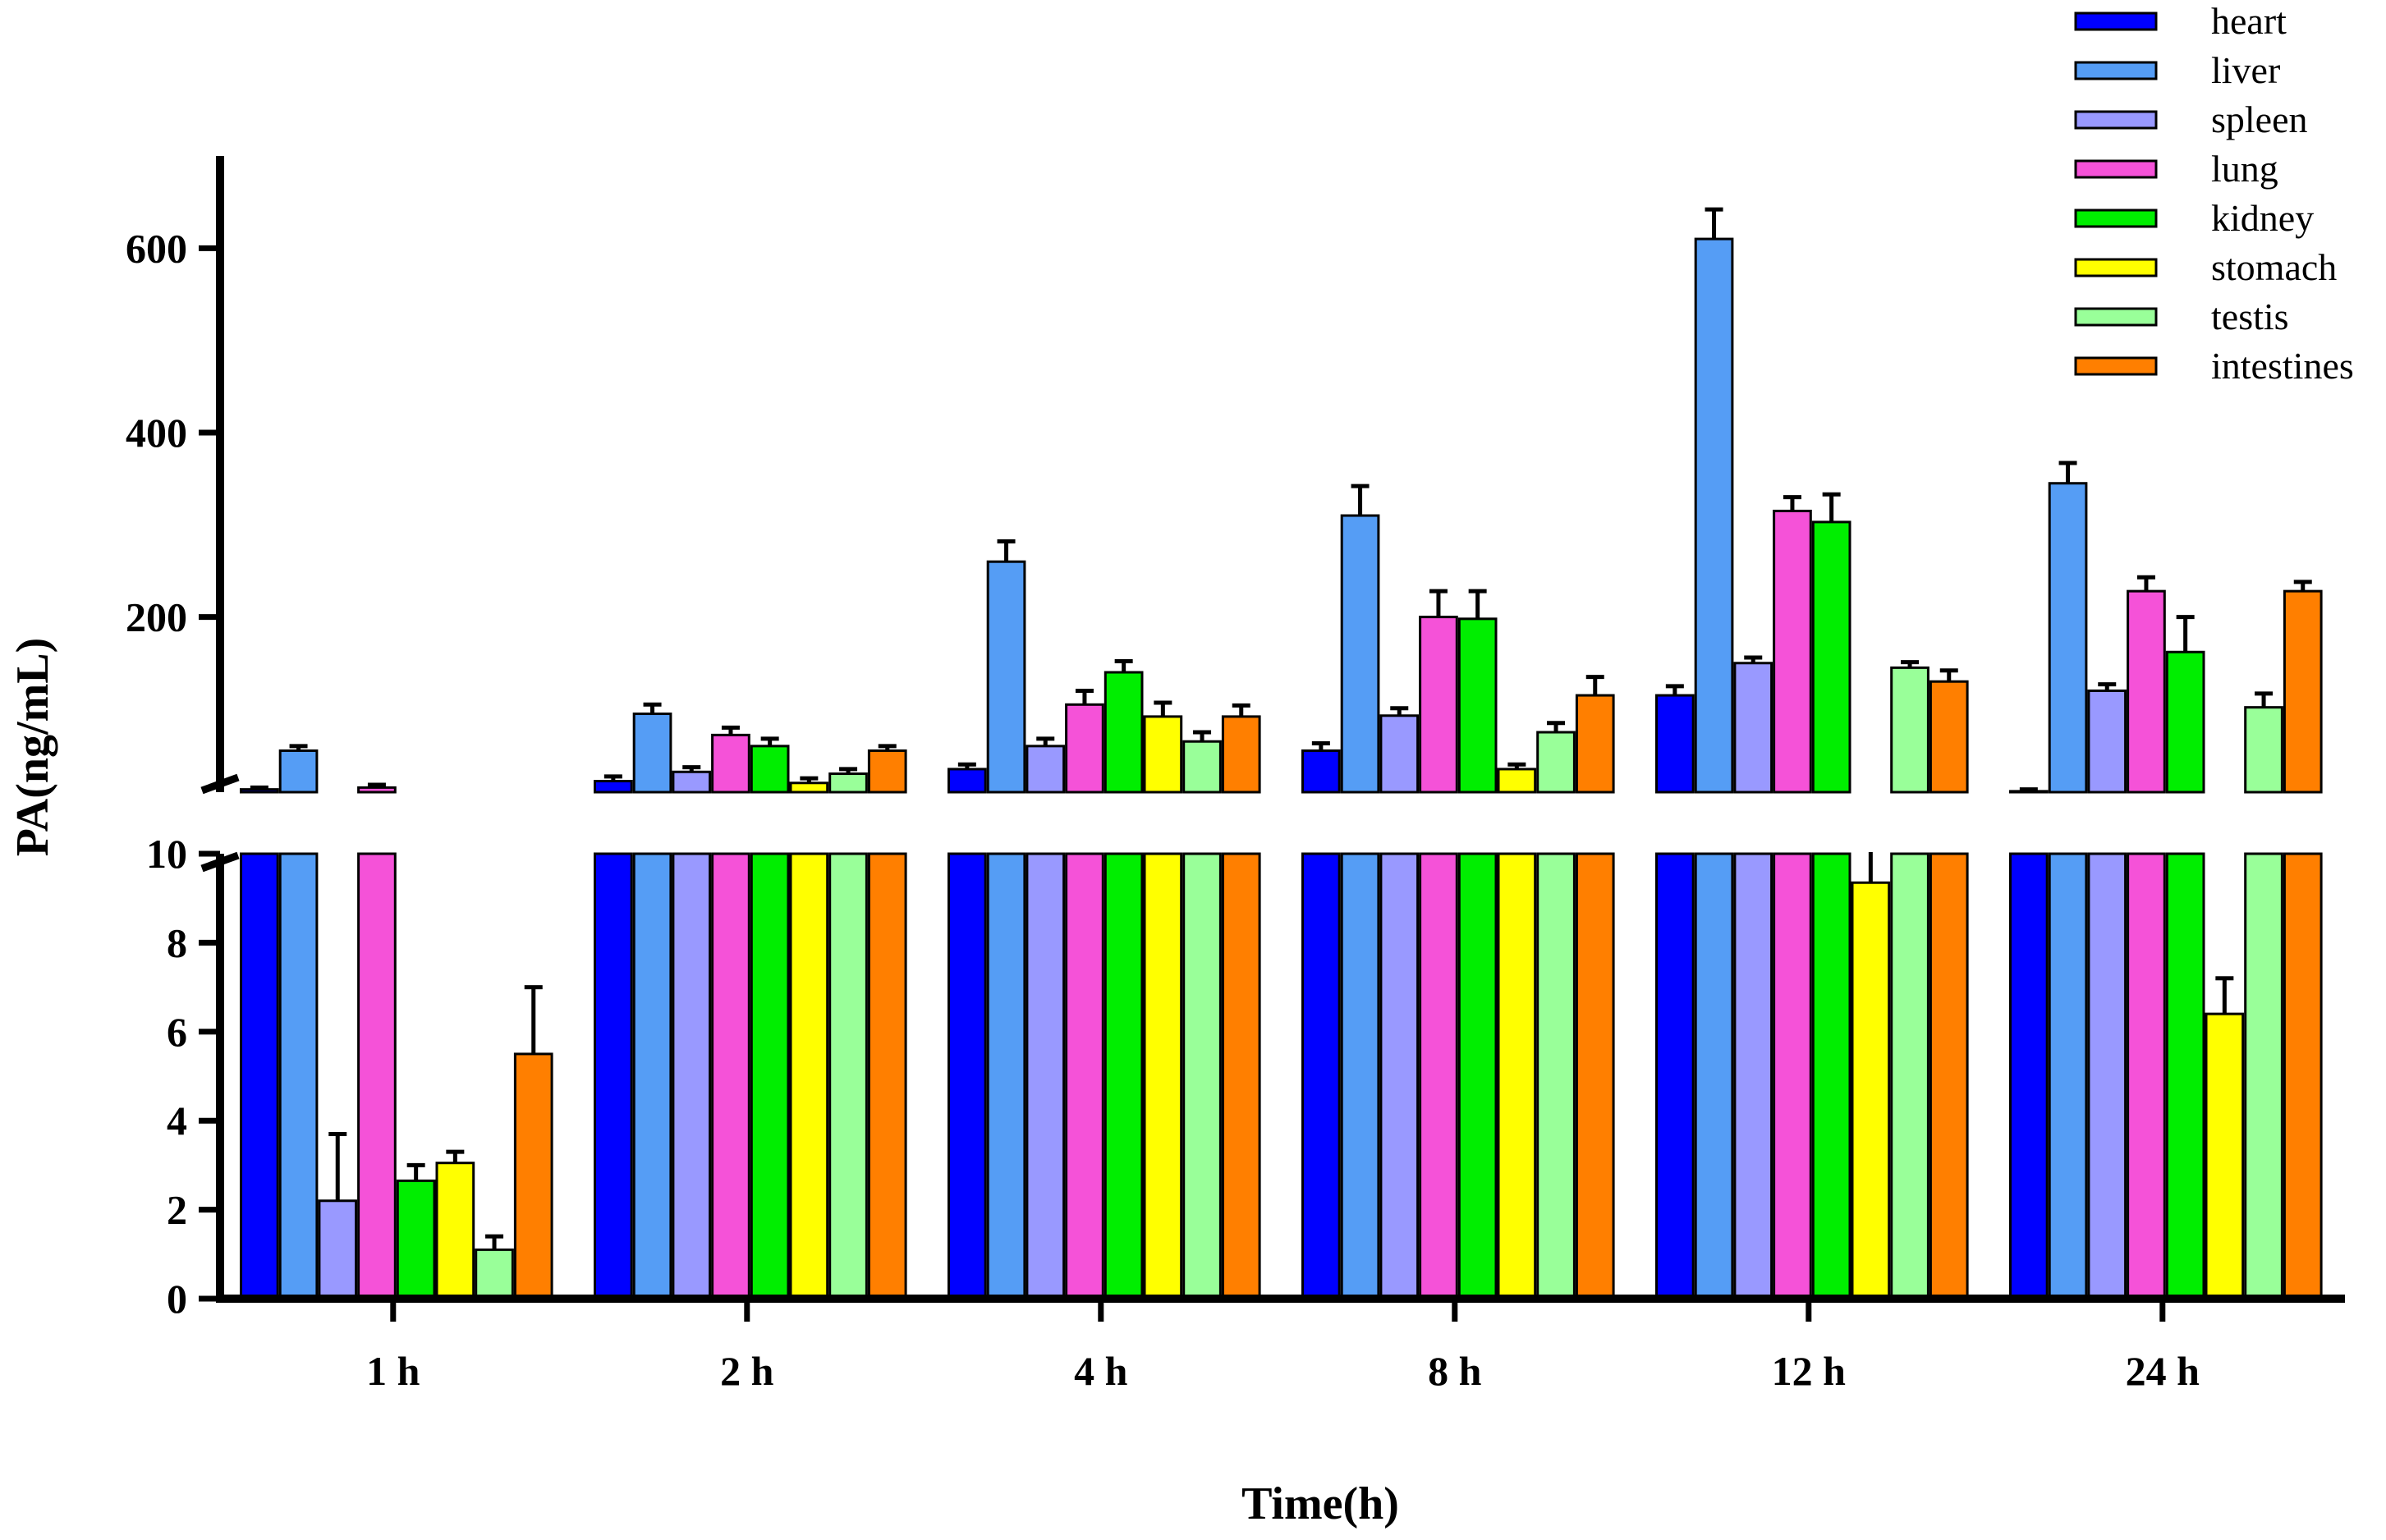 Image resolution: width=2386 pixels, height=1540 pixels. Describe the element at coordinates (2116, 120) in the screenshot. I see `legend-swatch-spleen` at that location.